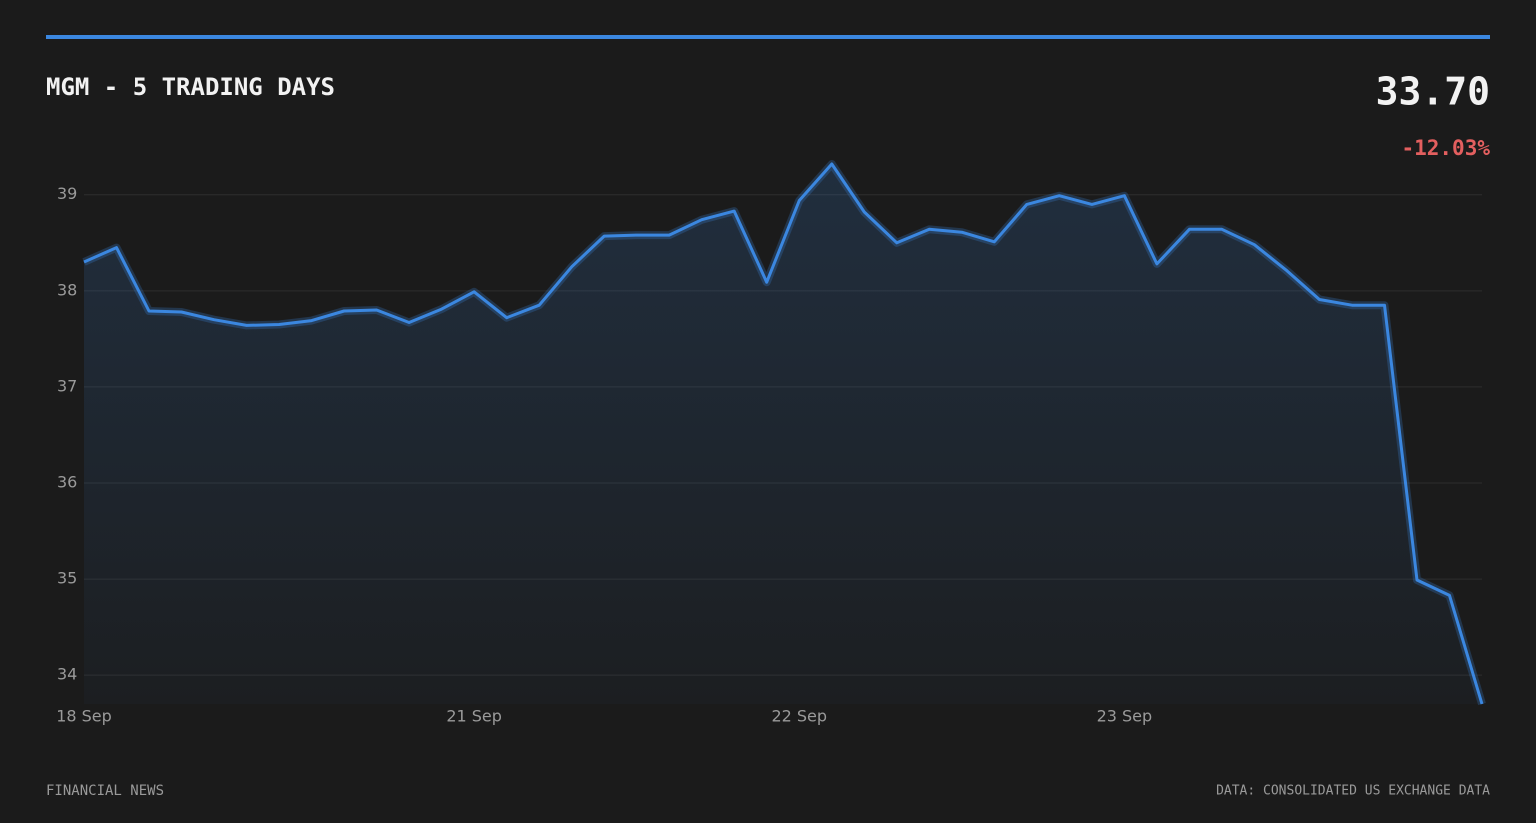 This screenshot has height=823, width=1536. What do you see at coordinates (799, 716) in the screenshot?
I see `x-tick-label: 22 Sep` at bounding box center [799, 716].